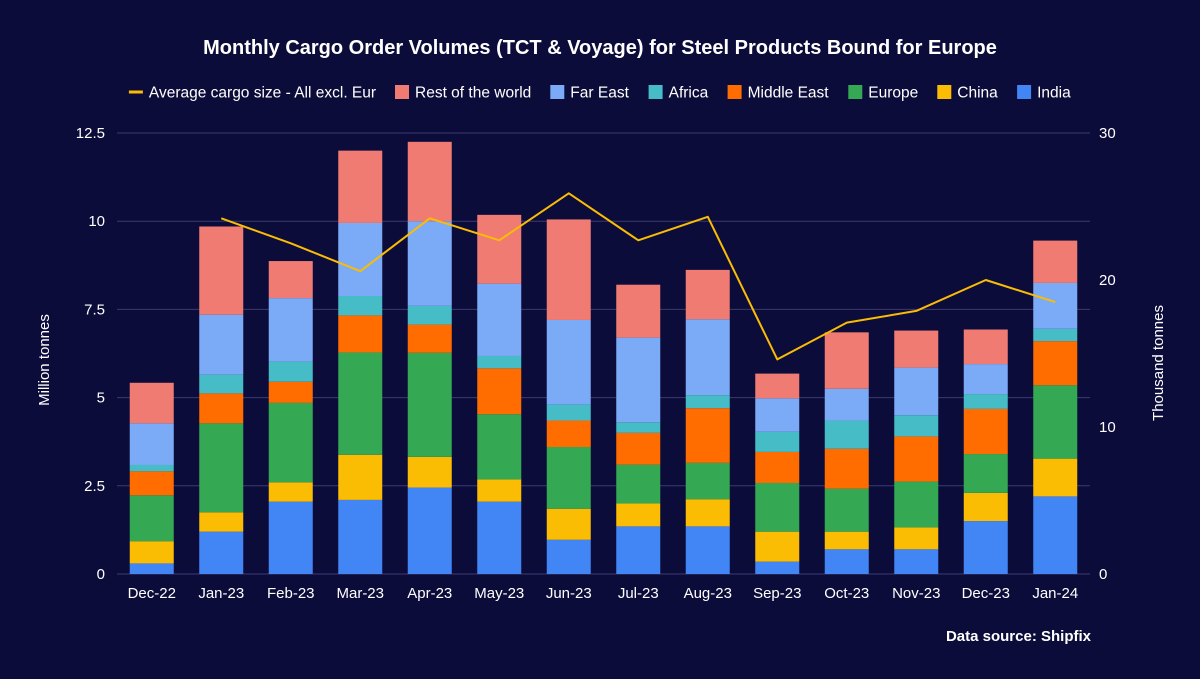 This screenshot has height=679, width=1200. I want to click on legend-item-africa: Africa, so click(678, 93).